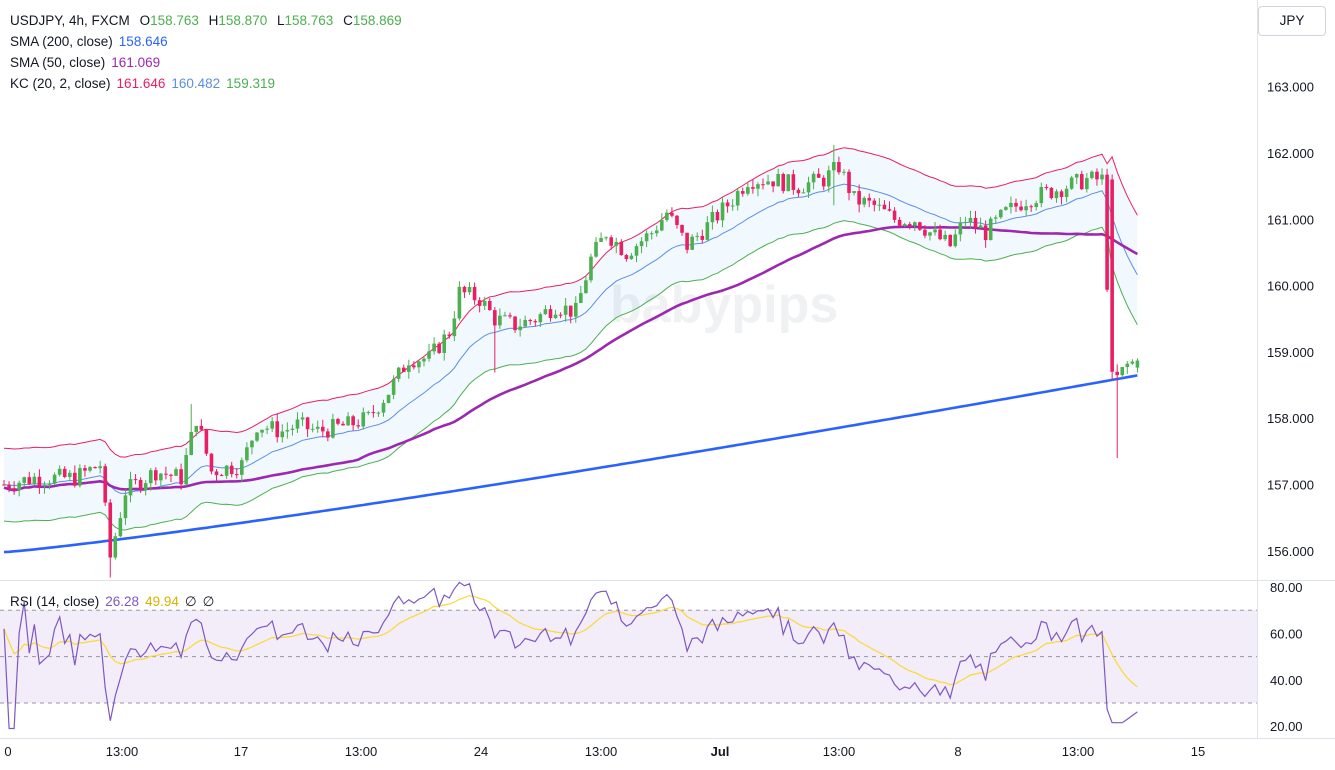  Describe the element at coordinates (243, 20) in the screenshot. I see `high-value: 158.870` at that location.